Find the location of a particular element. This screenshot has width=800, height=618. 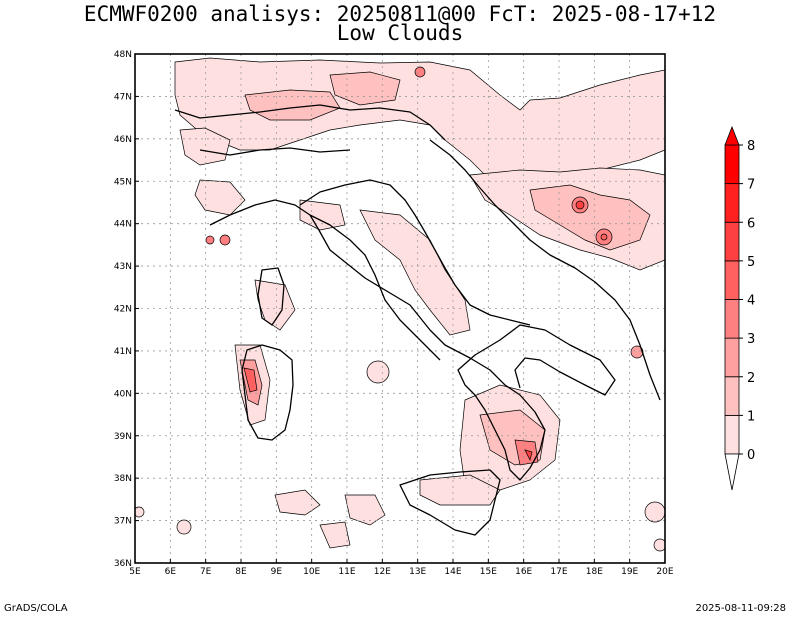

lon-tick-label: 16E is located at coordinates (523, 572).